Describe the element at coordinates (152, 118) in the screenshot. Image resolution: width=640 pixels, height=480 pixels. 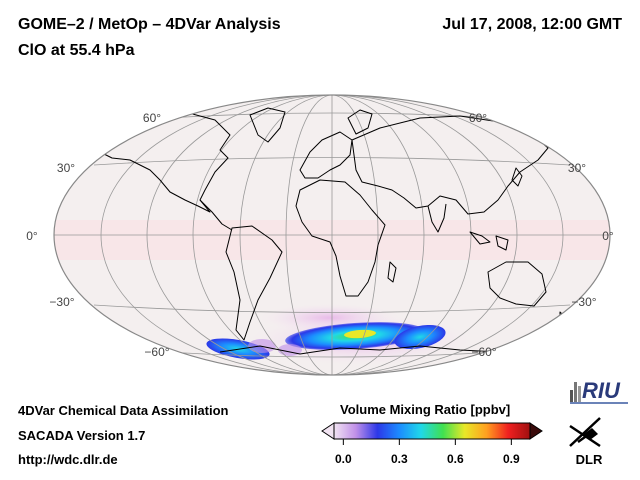
I see `lat-label-left-60: 60°` at that location.